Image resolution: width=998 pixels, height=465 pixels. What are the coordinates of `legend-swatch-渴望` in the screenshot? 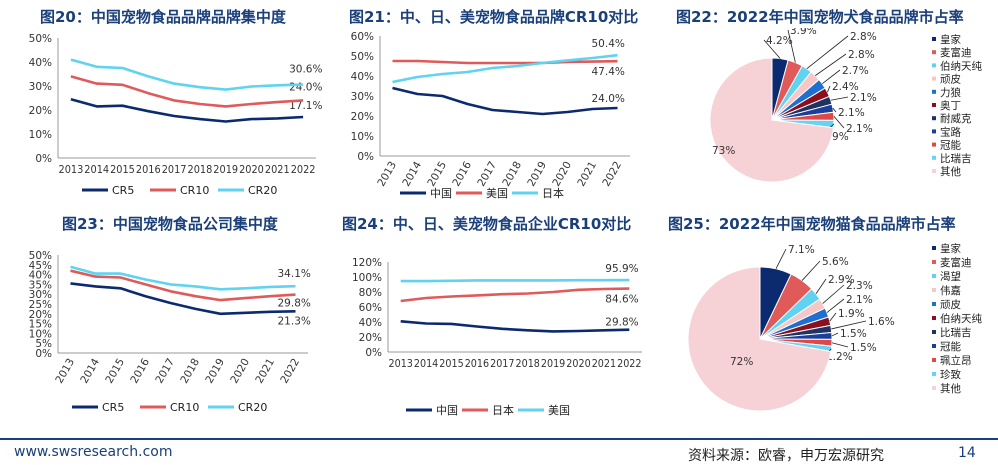 It's located at (934, 276).